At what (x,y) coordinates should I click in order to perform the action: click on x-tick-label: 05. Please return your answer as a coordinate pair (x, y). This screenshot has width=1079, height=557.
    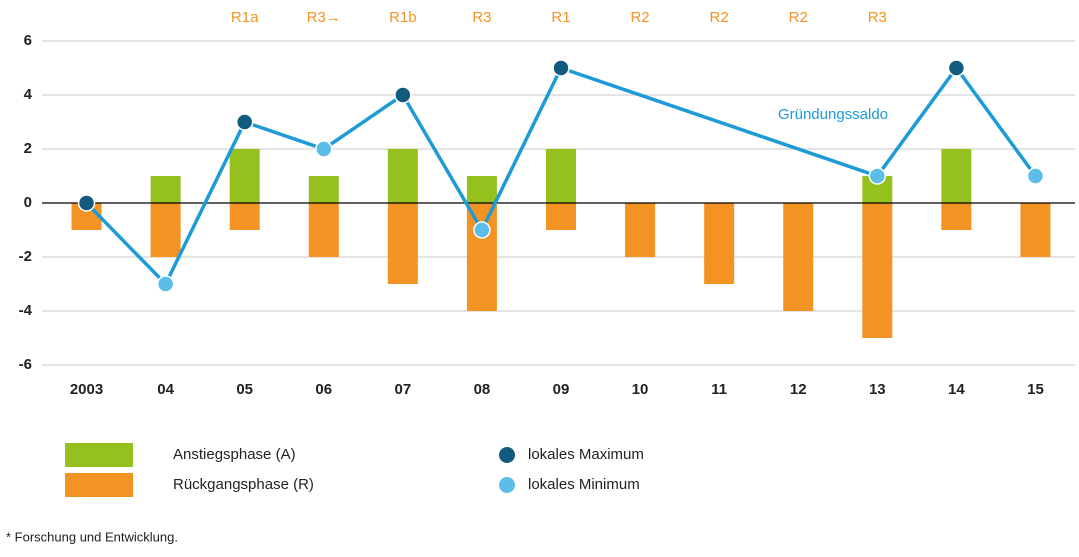
    Looking at the image, I should click on (244, 389).